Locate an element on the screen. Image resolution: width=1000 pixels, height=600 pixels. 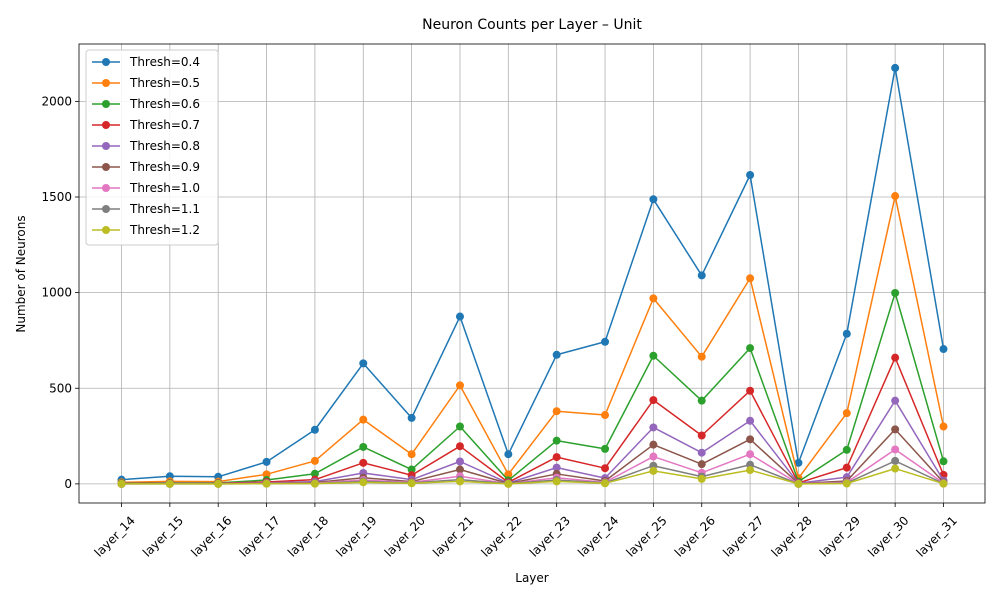
legend-item: Thresh=0.5 is located at coordinates (146, 83).